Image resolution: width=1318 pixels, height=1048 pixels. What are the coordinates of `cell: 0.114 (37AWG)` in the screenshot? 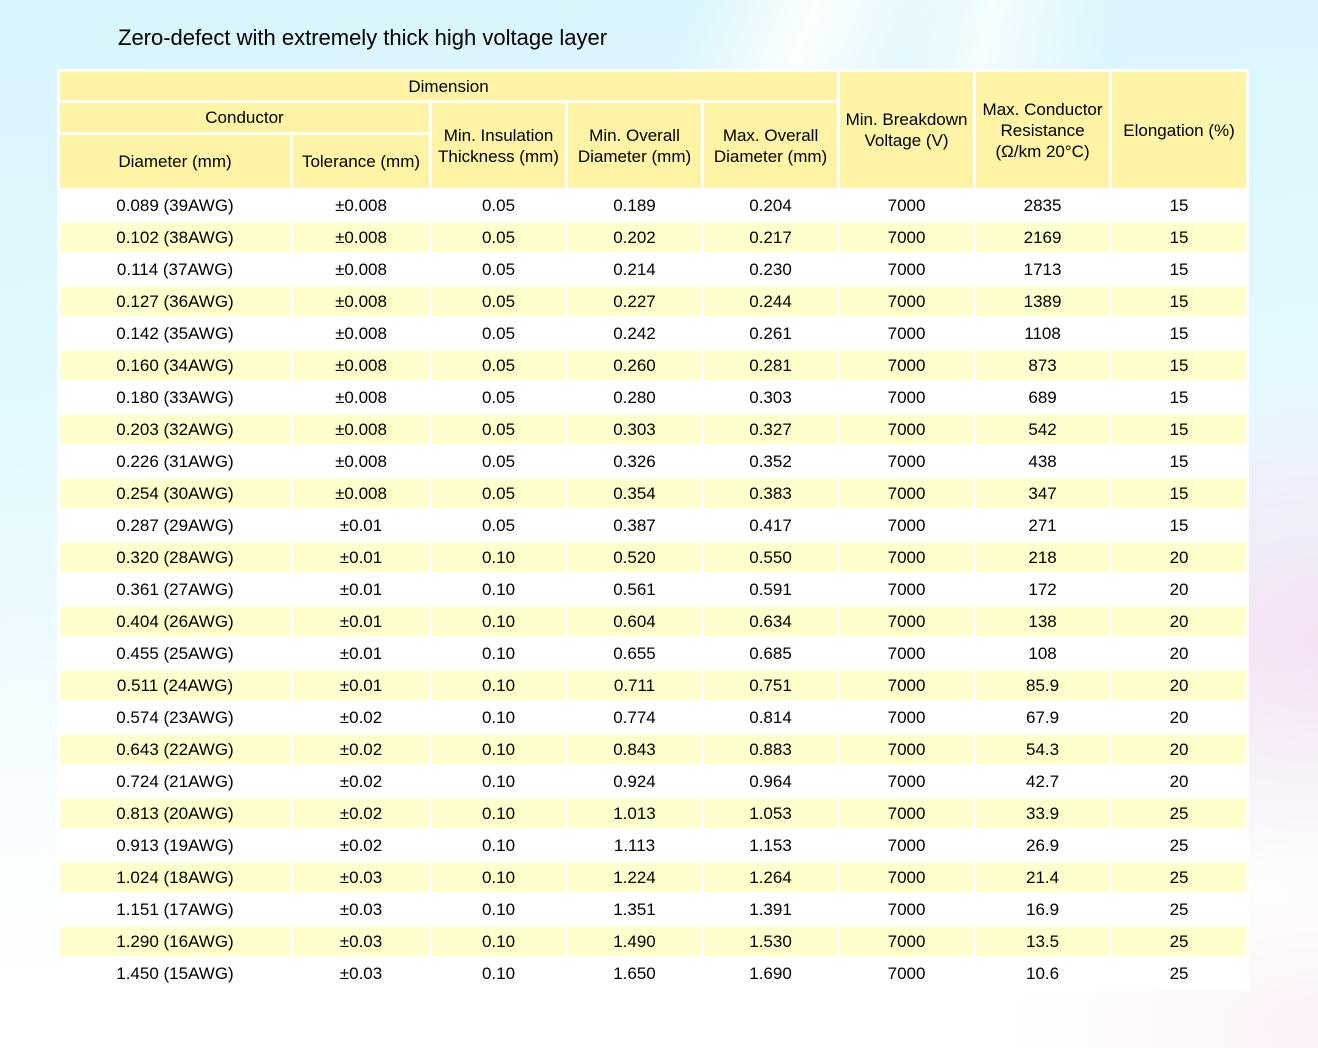 It's located at (175, 269).